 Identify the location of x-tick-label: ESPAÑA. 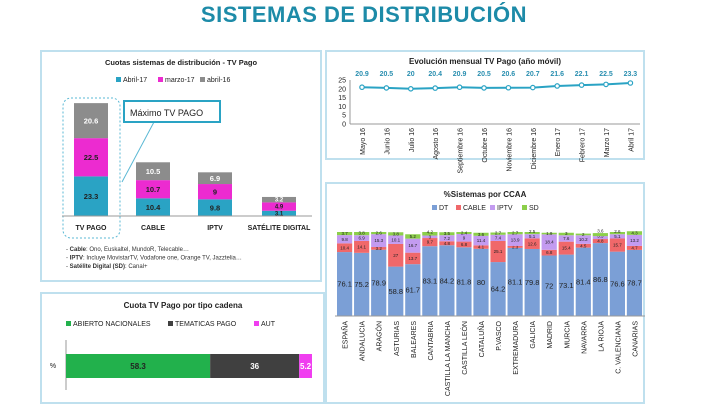
(345, 335).